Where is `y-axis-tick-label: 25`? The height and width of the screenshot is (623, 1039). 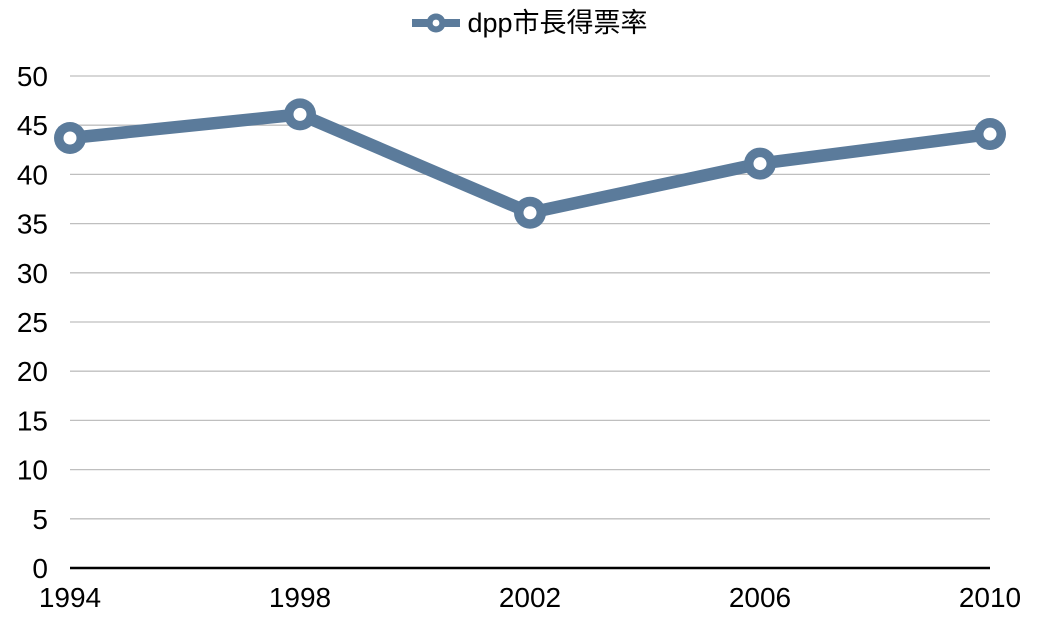
y-axis-tick-label: 25 is located at coordinates (32, 322).